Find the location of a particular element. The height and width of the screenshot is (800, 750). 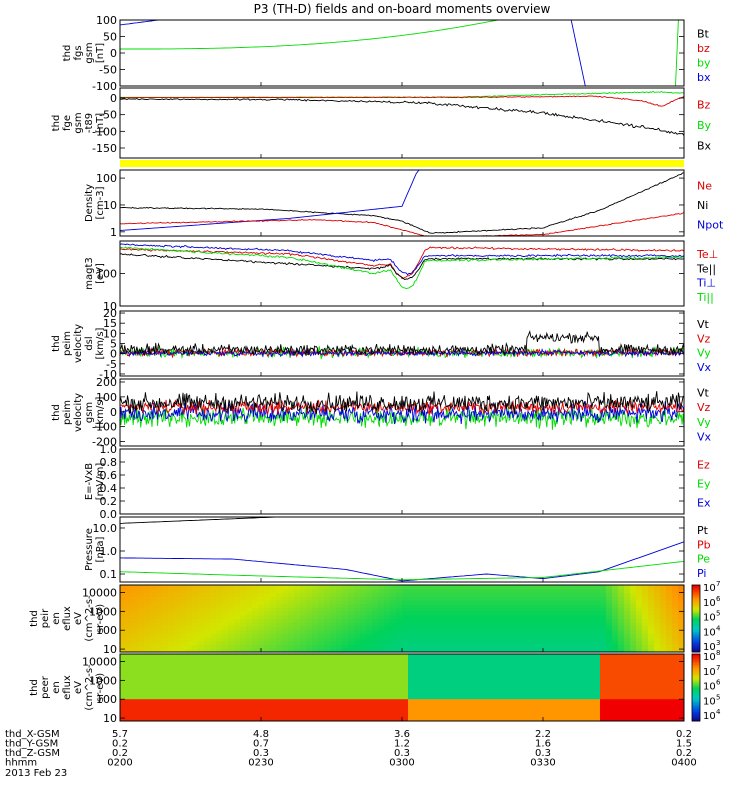

series-by is located at coordinates (402, 35).